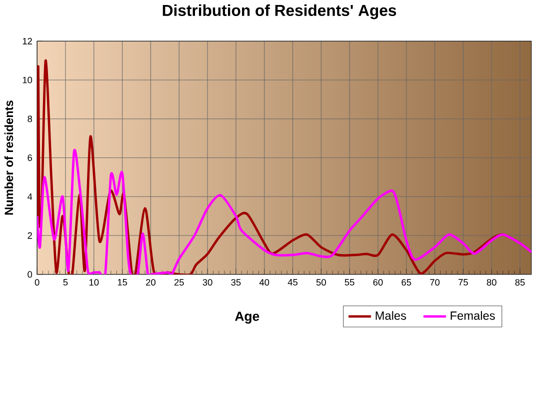 This screenshot has width=560, height=407. What do you see at coordinates (435, 282) in the screenshot?
I see `x-tick-label: 70` at bounding box center [435, 282].